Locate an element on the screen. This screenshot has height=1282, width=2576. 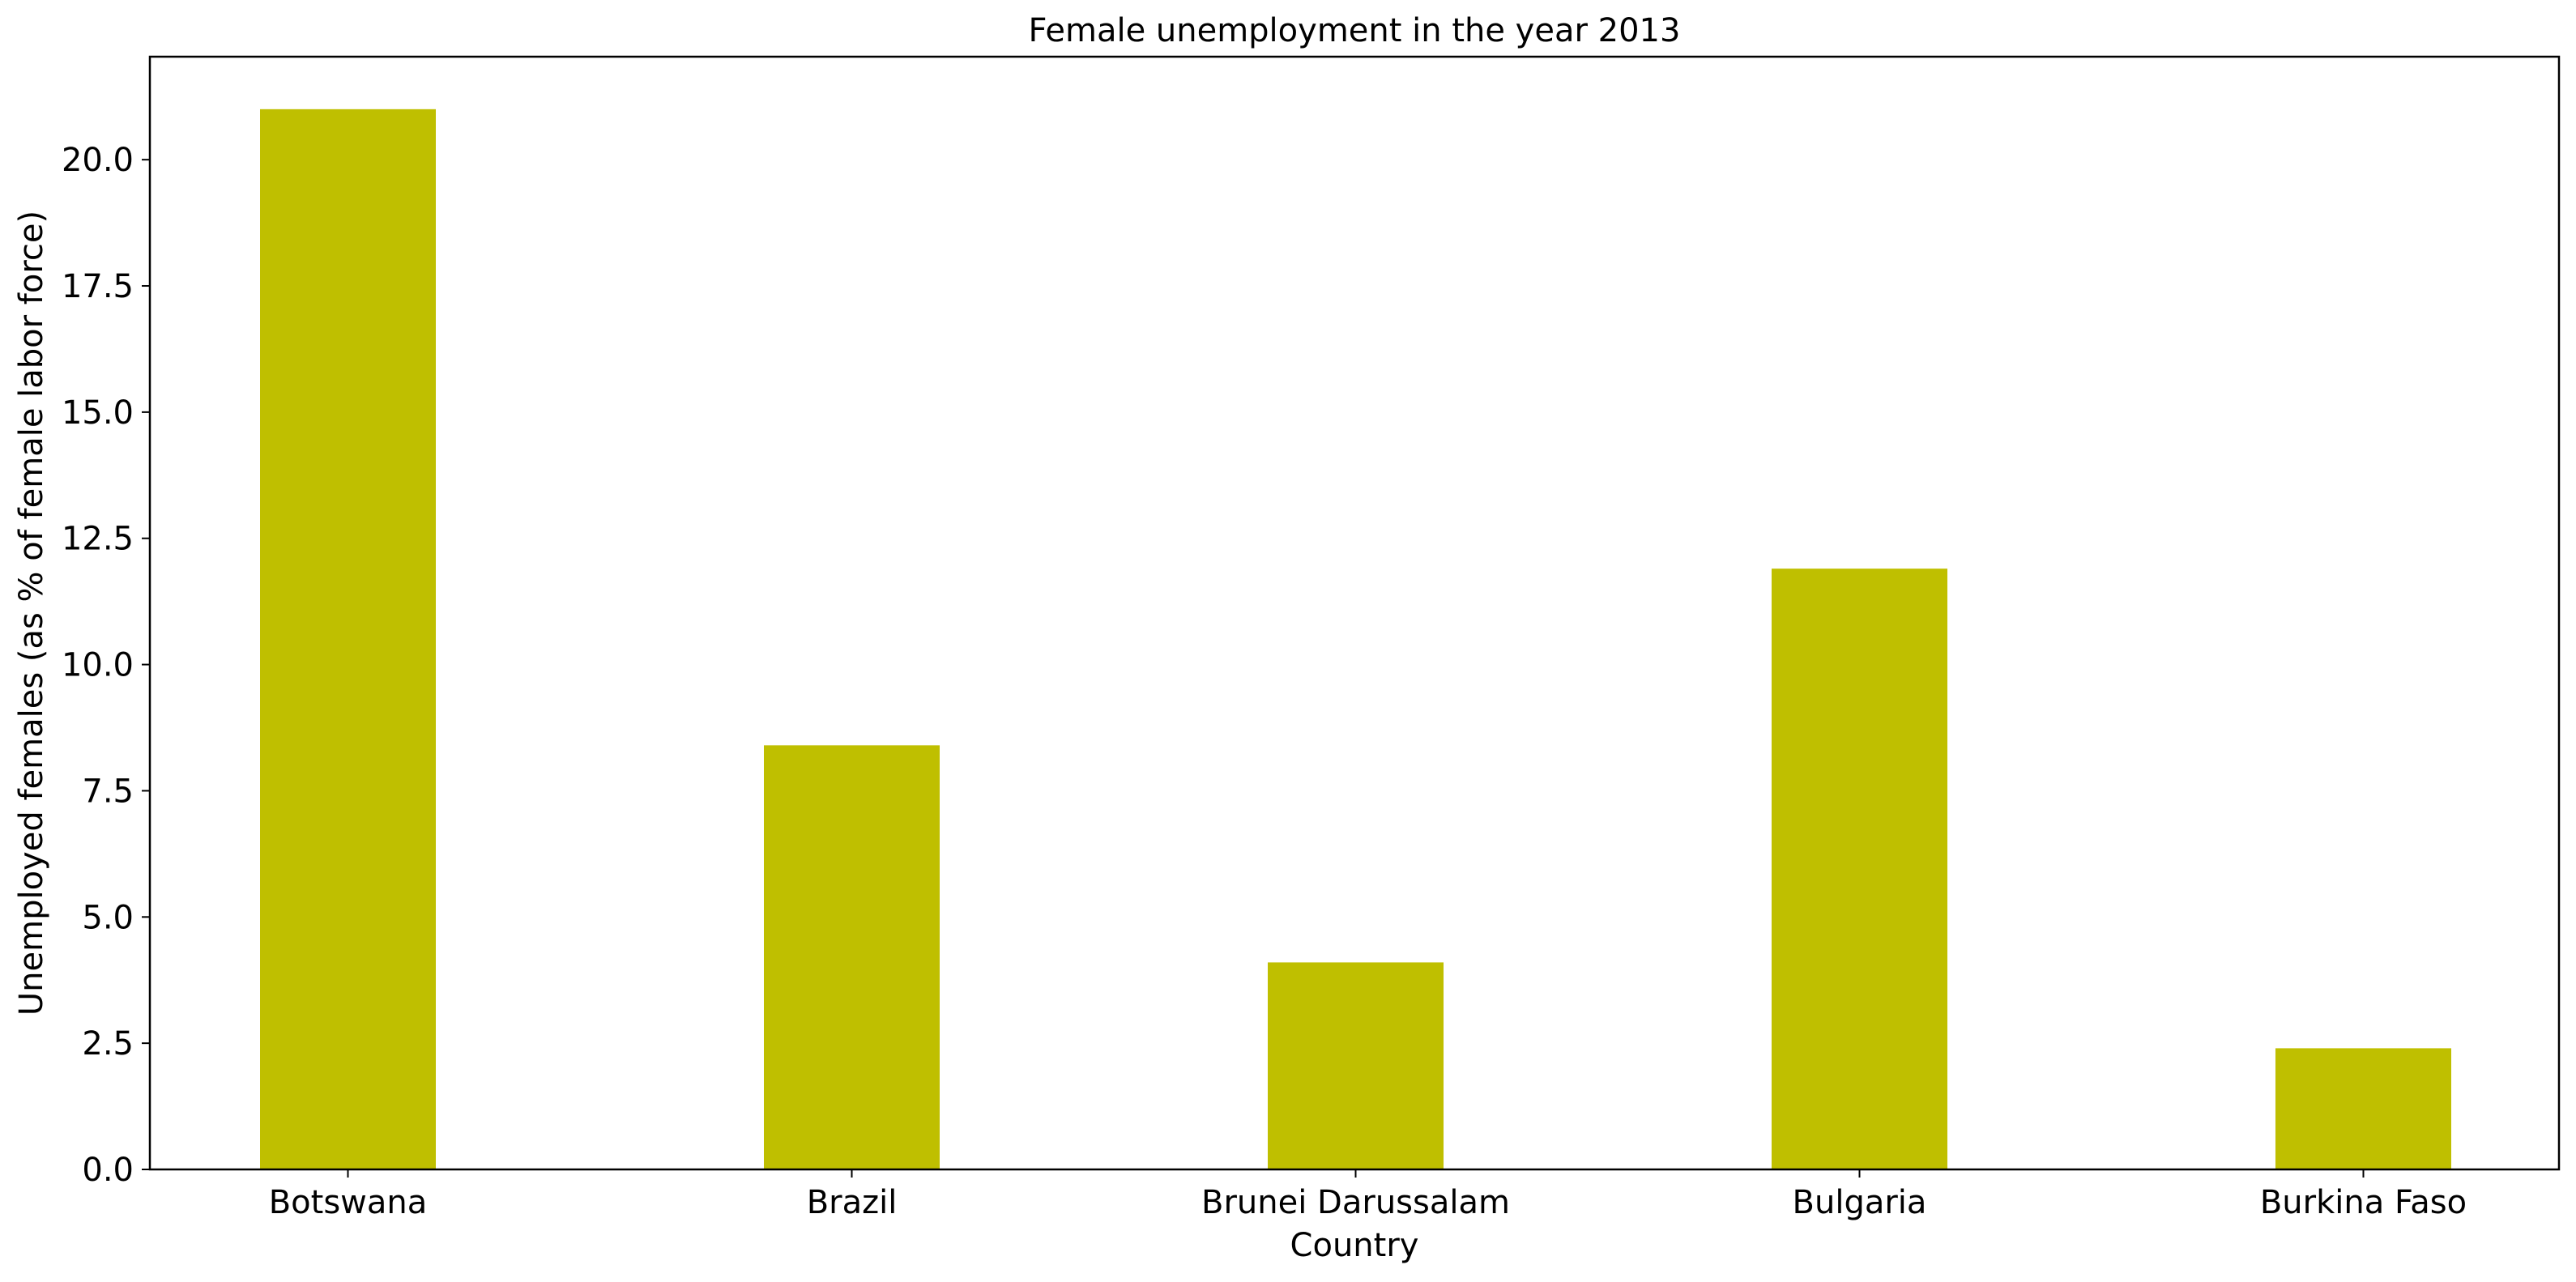
x-tick-label: Bulgaria is located at coordinates (1860, 1202).